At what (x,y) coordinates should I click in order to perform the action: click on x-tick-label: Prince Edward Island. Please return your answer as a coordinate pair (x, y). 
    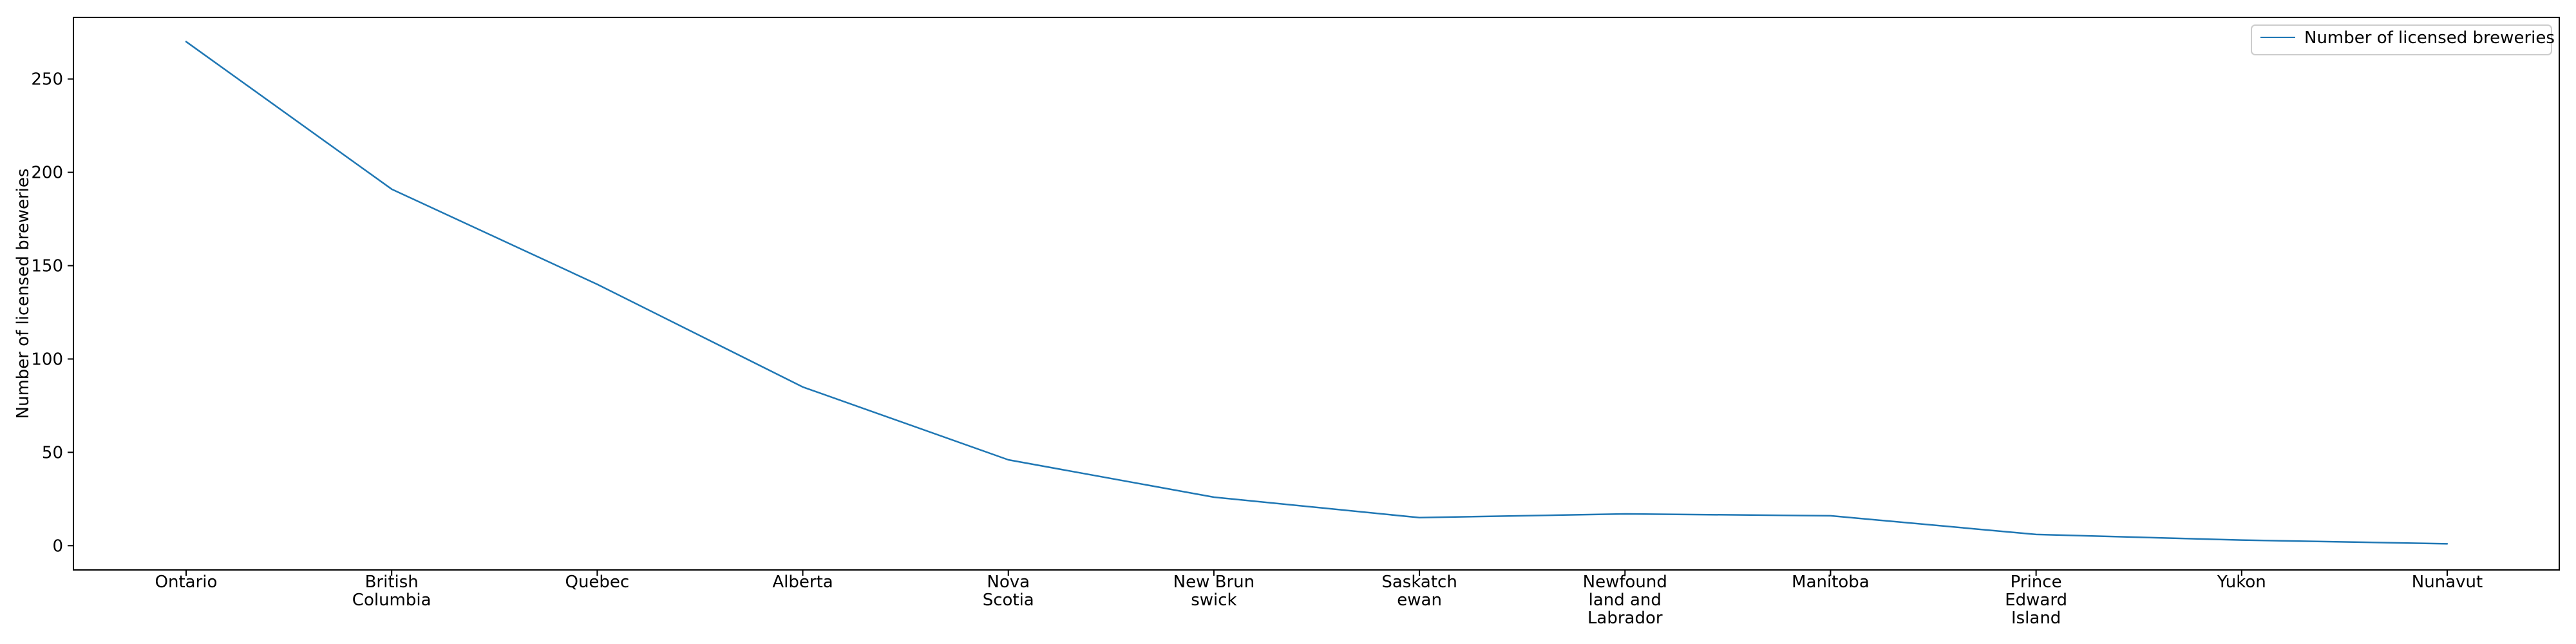
    Looking at the image, I should click on (2036, 601).